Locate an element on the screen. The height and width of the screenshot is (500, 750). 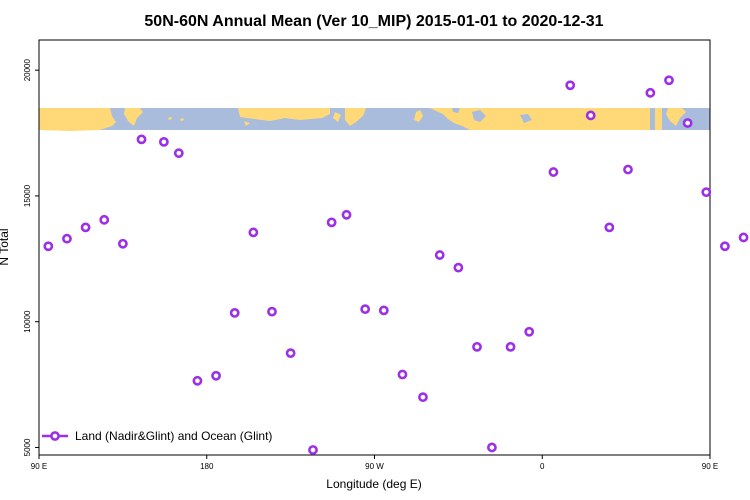
y-tick-label: 5000 is located at coordinates (27, 447).